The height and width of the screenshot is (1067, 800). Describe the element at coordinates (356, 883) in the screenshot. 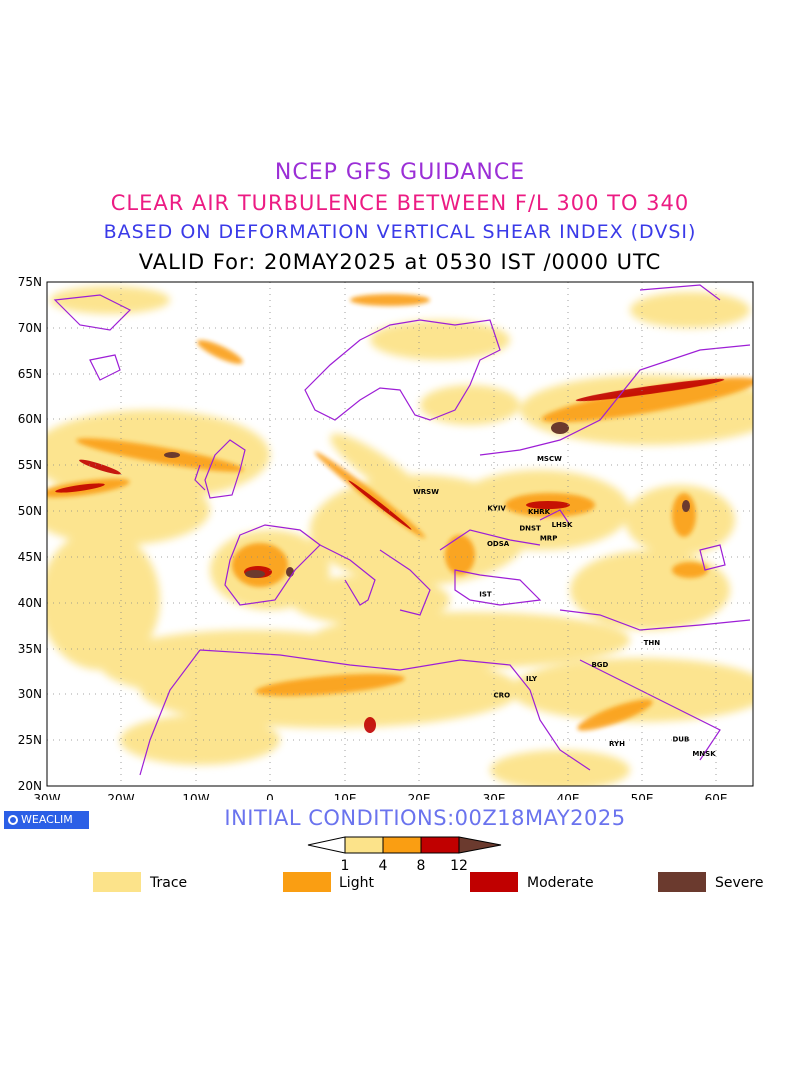

I see `legend-label-light: Light` at that location.